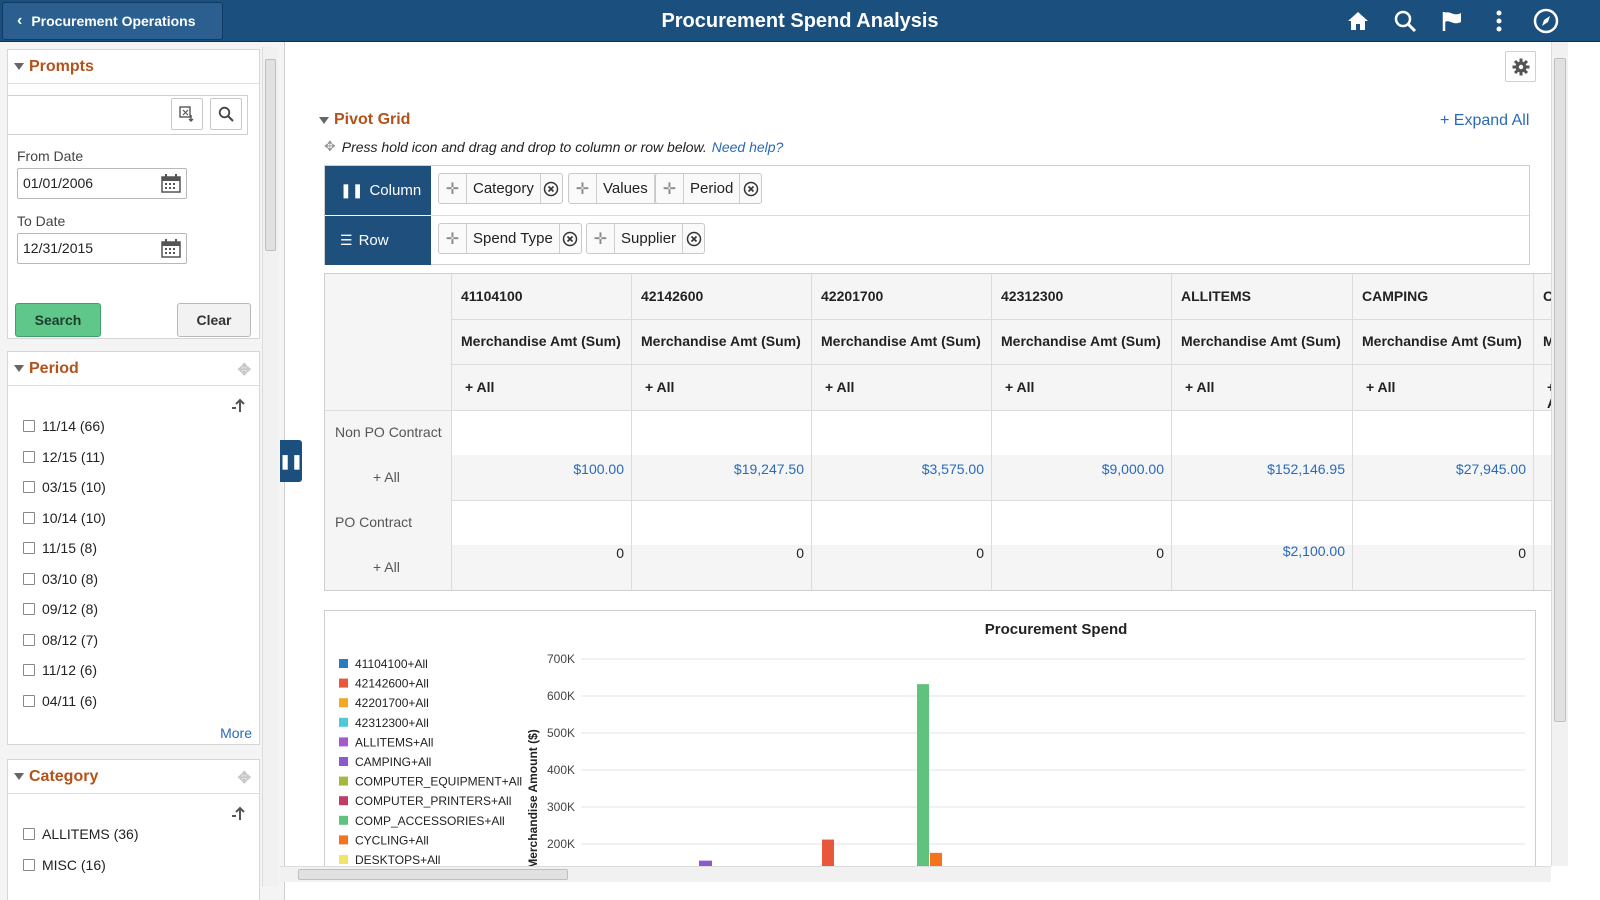 Image resolution: width=1600 pixels, height=900 pixels. Describe the element at coordinates (852, 296) in the screenshot. I see `grid-column-header: 42201700` at that location.